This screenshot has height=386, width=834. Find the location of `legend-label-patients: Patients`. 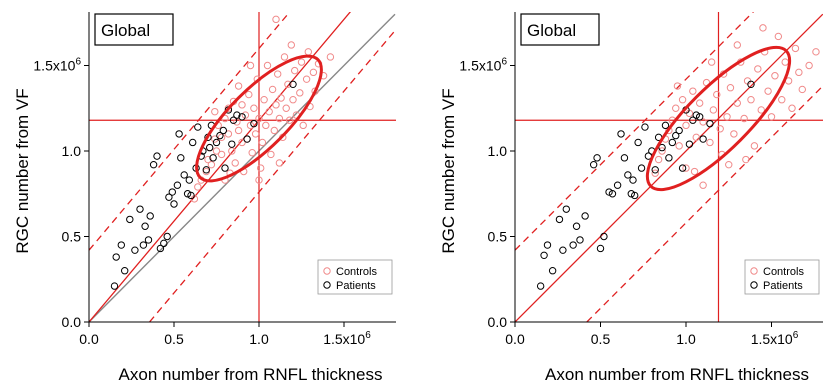

legend-label-patients: Patients is located at coordinates (356, 286).